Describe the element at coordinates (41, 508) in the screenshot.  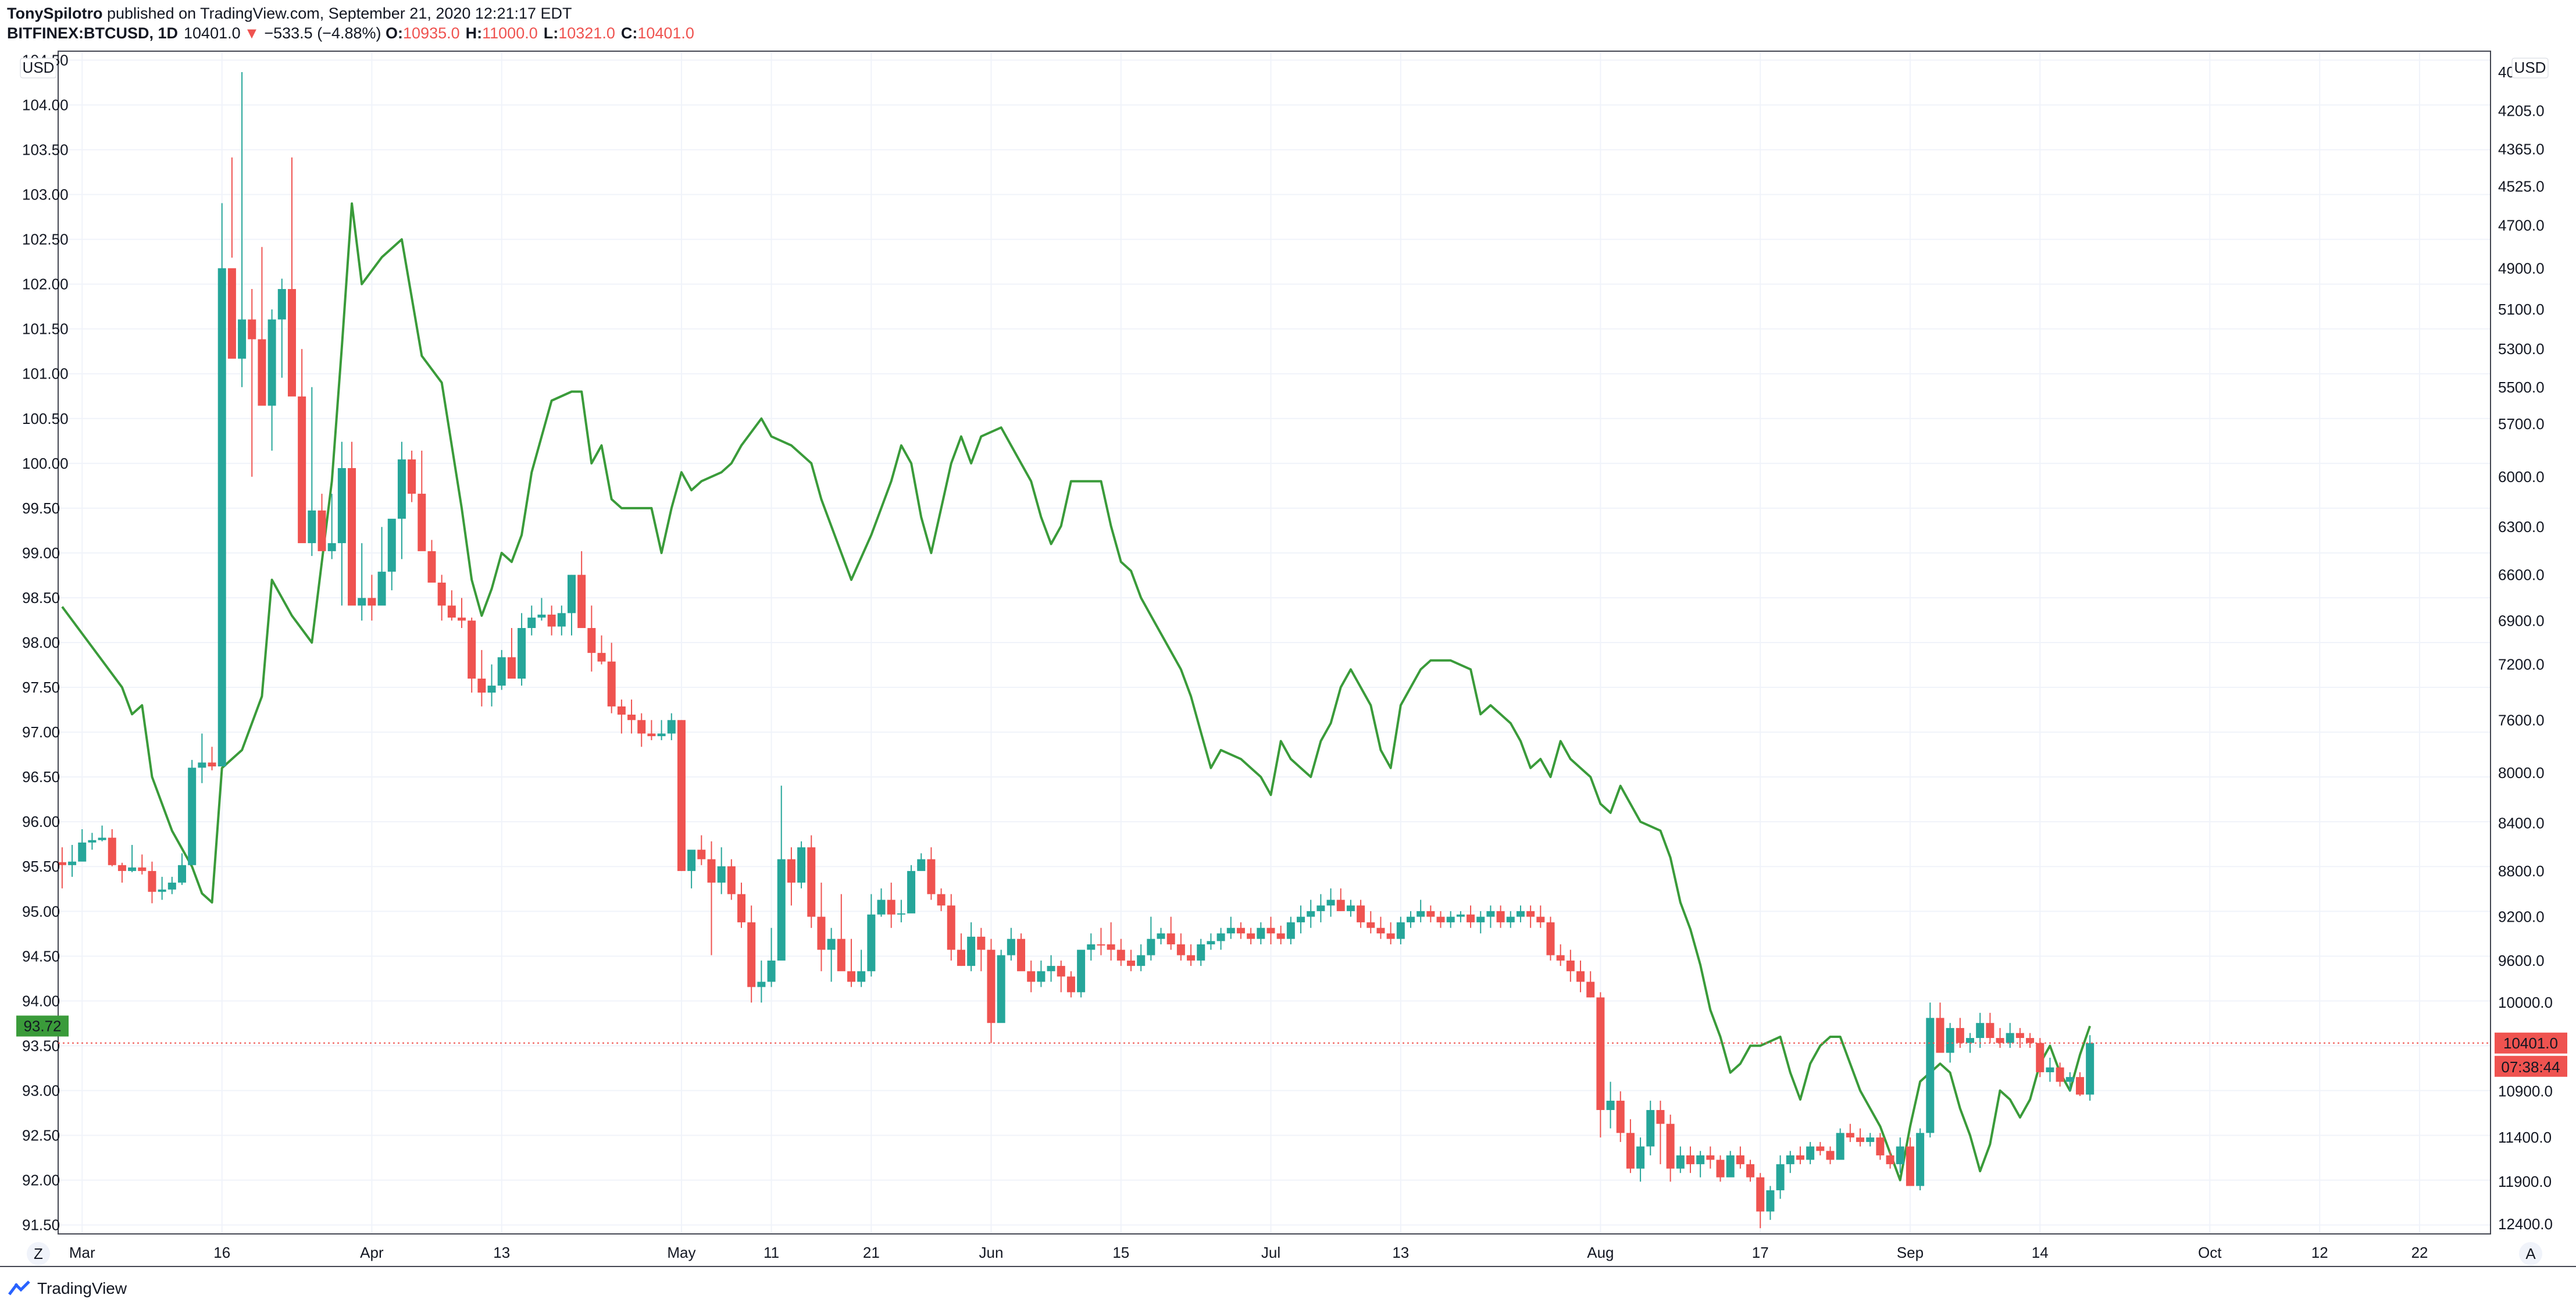
I see `left-tick-label: 99.50` at that location.